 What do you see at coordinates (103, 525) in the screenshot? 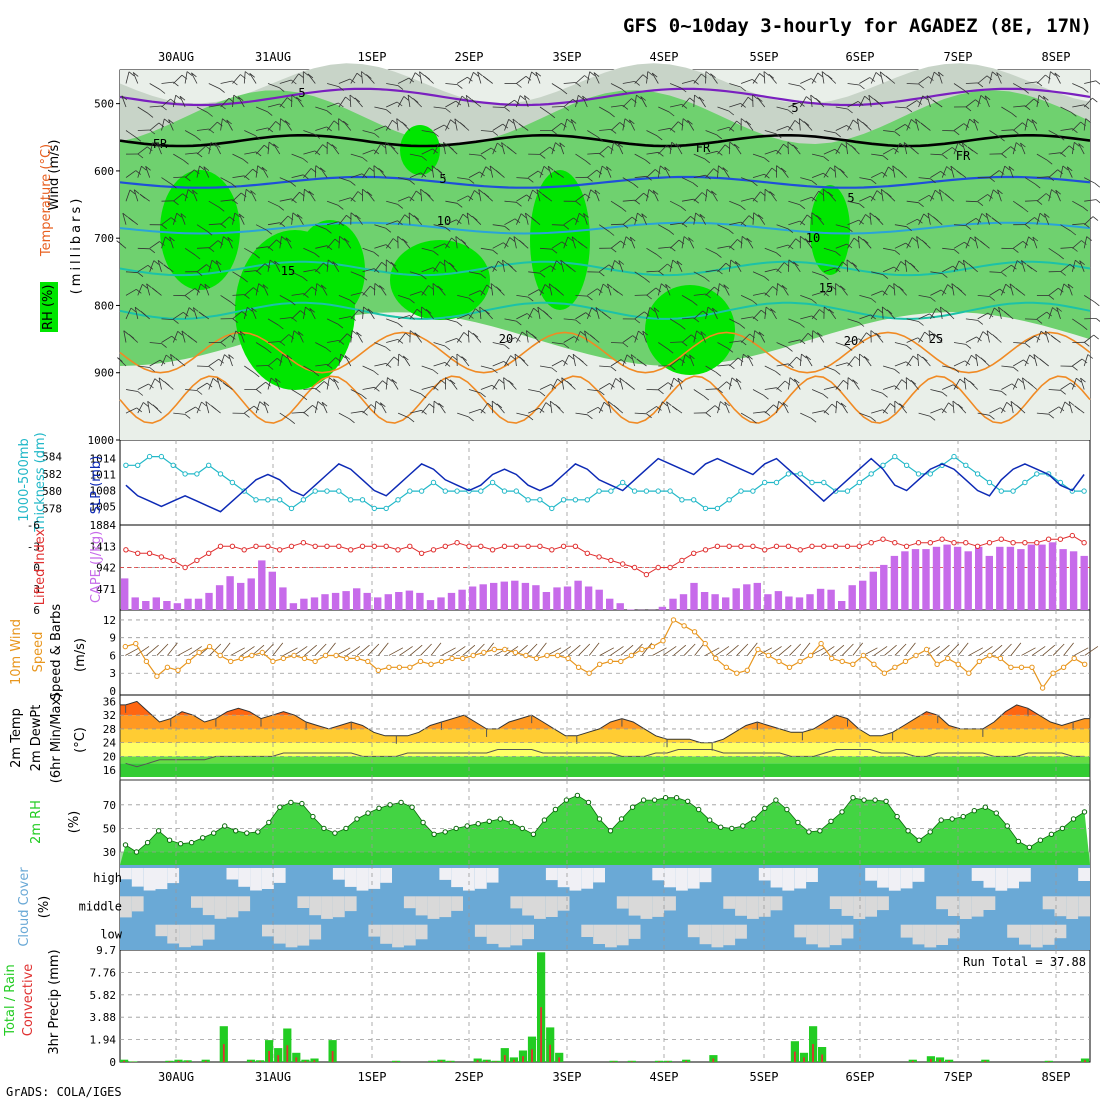
I see `cape-tick: 1884` at bounding box center [103, 525].